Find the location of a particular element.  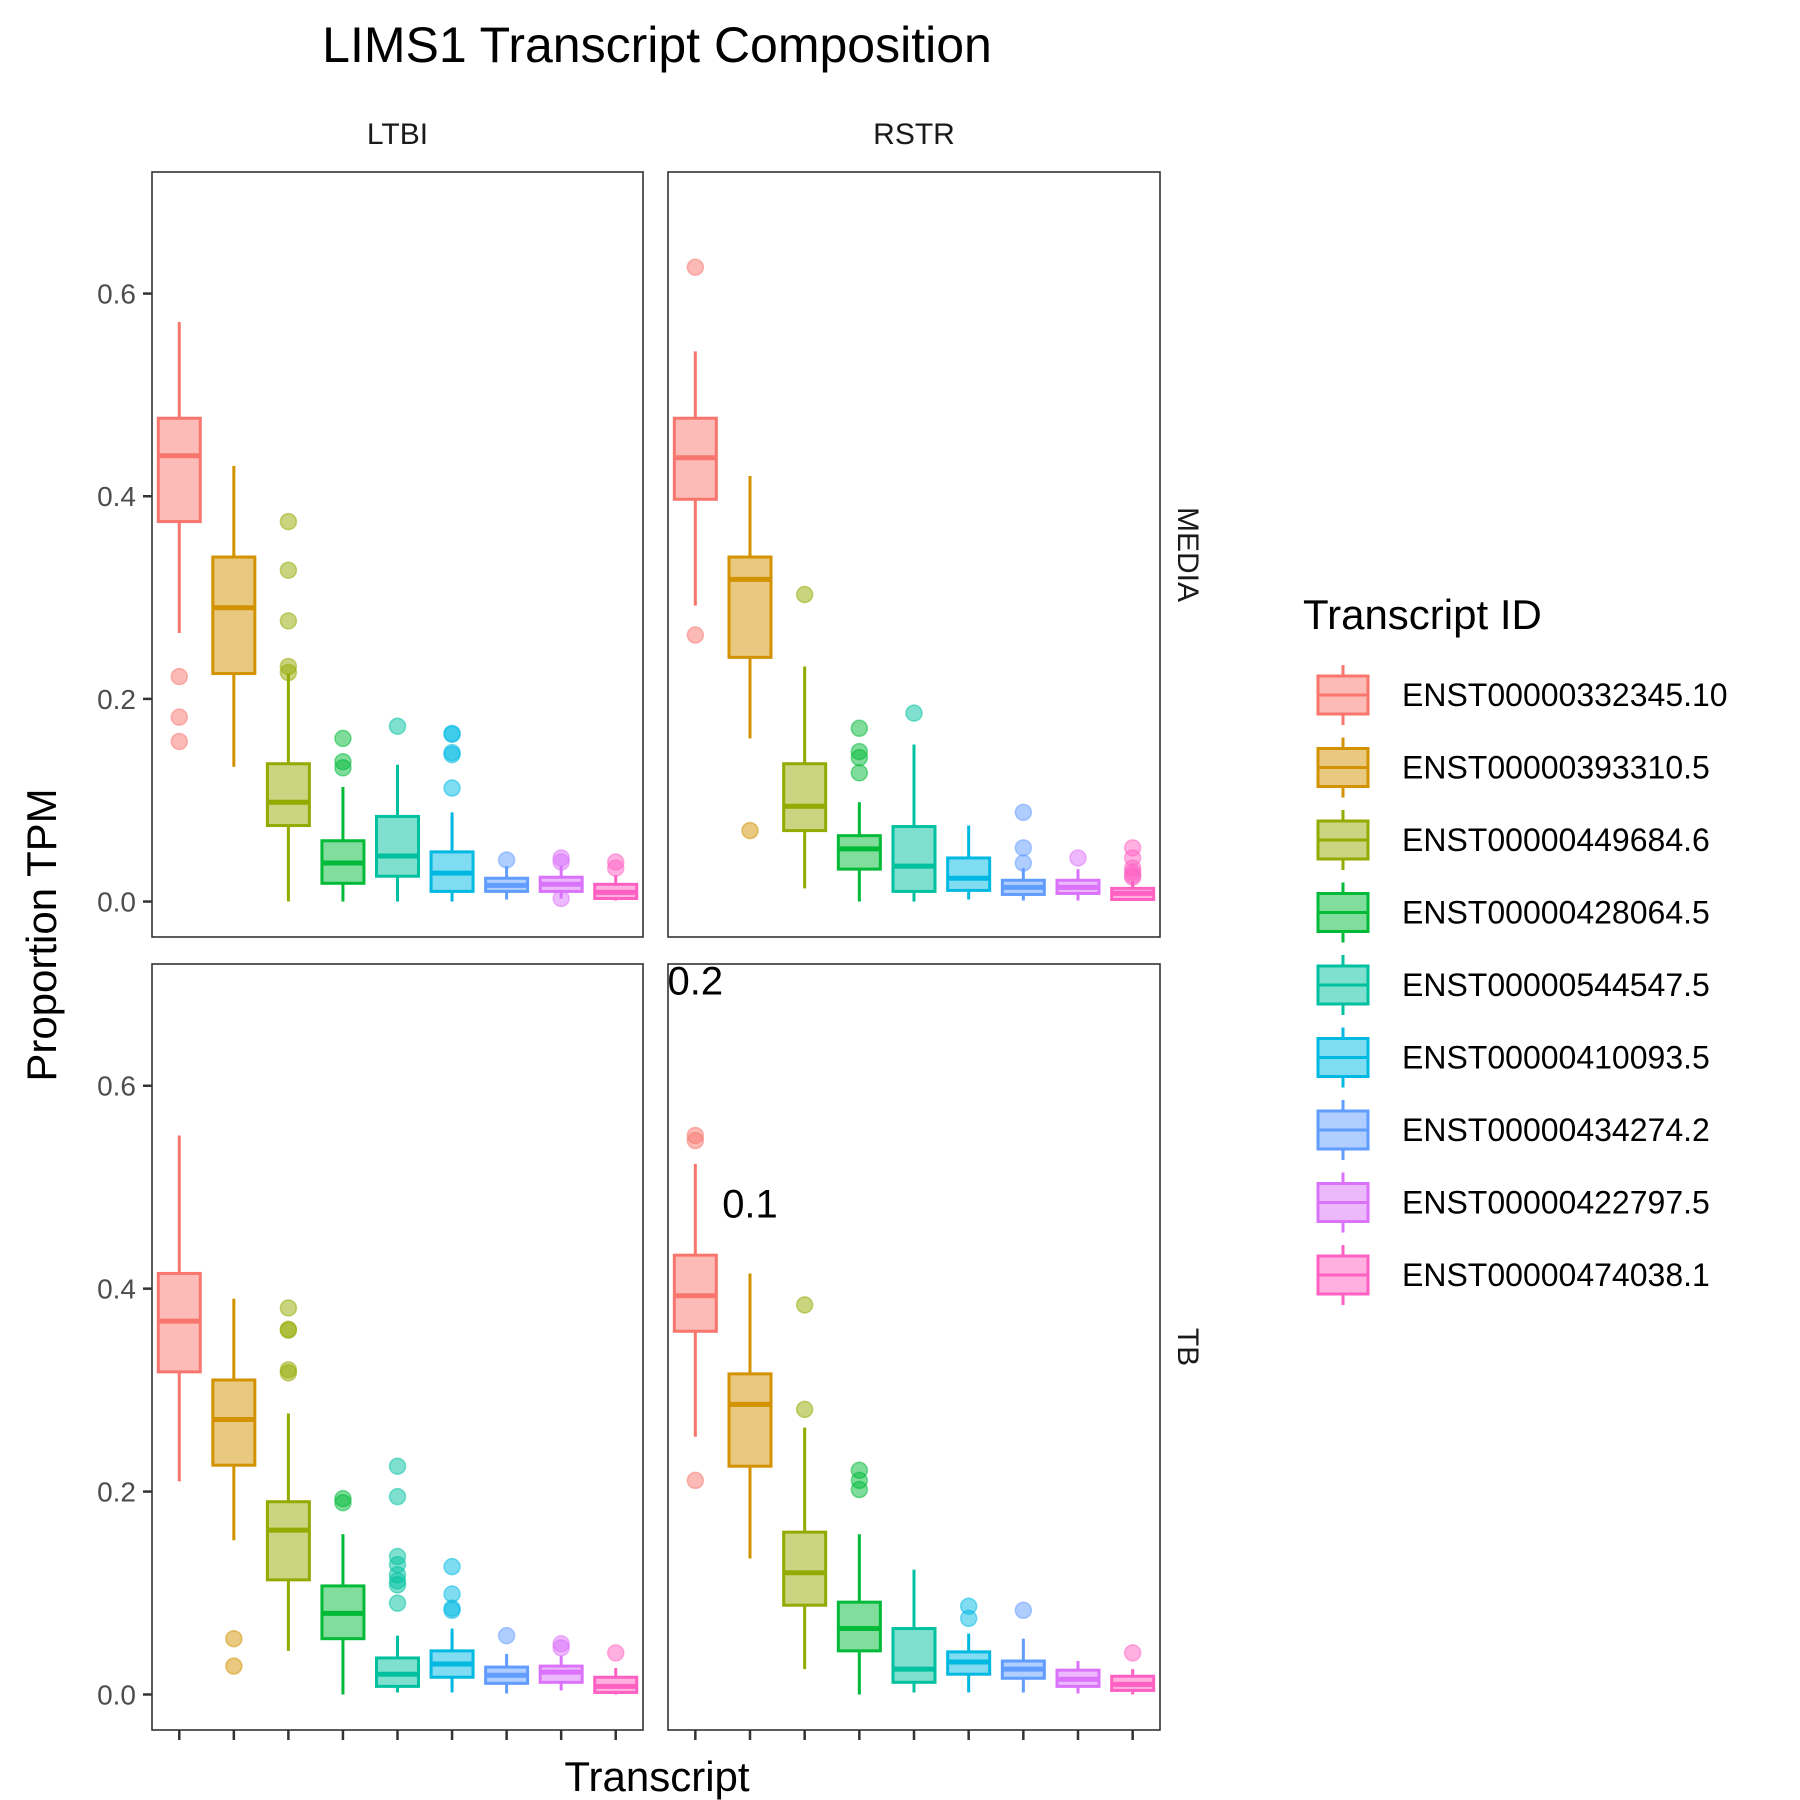

legend-item: ENST00000393310.5 is located at coordinates (1513, 767).